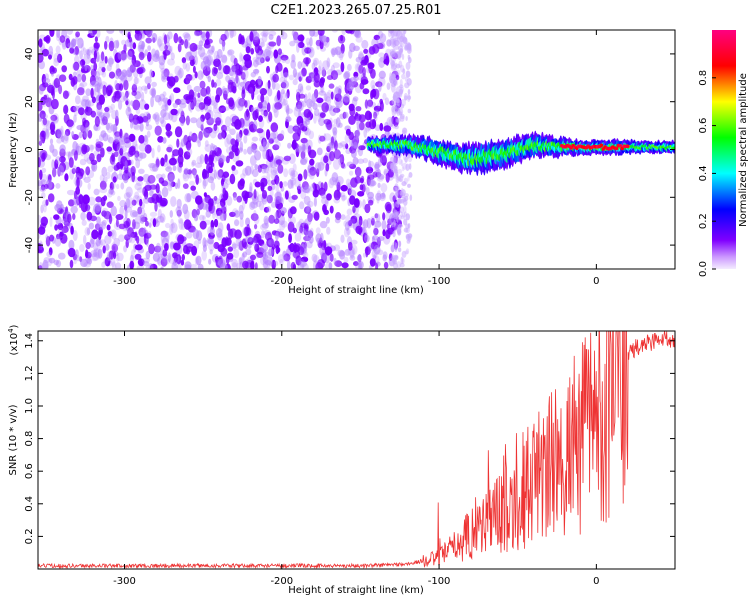 This screenshot has height=600, width=750. What do you see at coordinates (13, 339) in the screenshot?
I see `snr-scale-label: (x104)` at bounding box center [13, 339].